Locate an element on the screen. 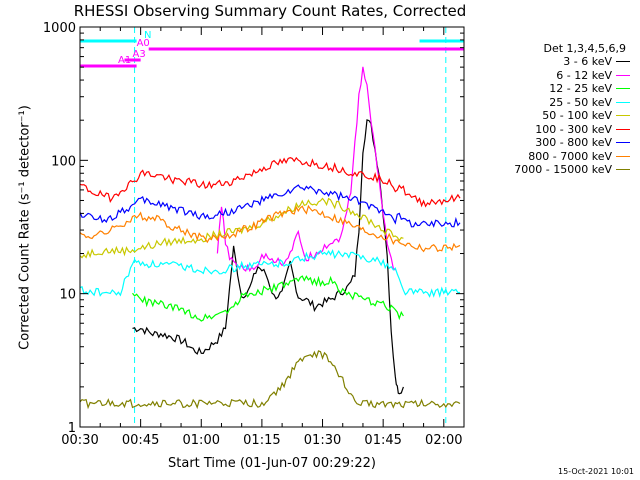 Image resolution: width=640 pixels, height=480 pixels. x-tick-label-4: 01:30 is located at coordinates (322, 440).